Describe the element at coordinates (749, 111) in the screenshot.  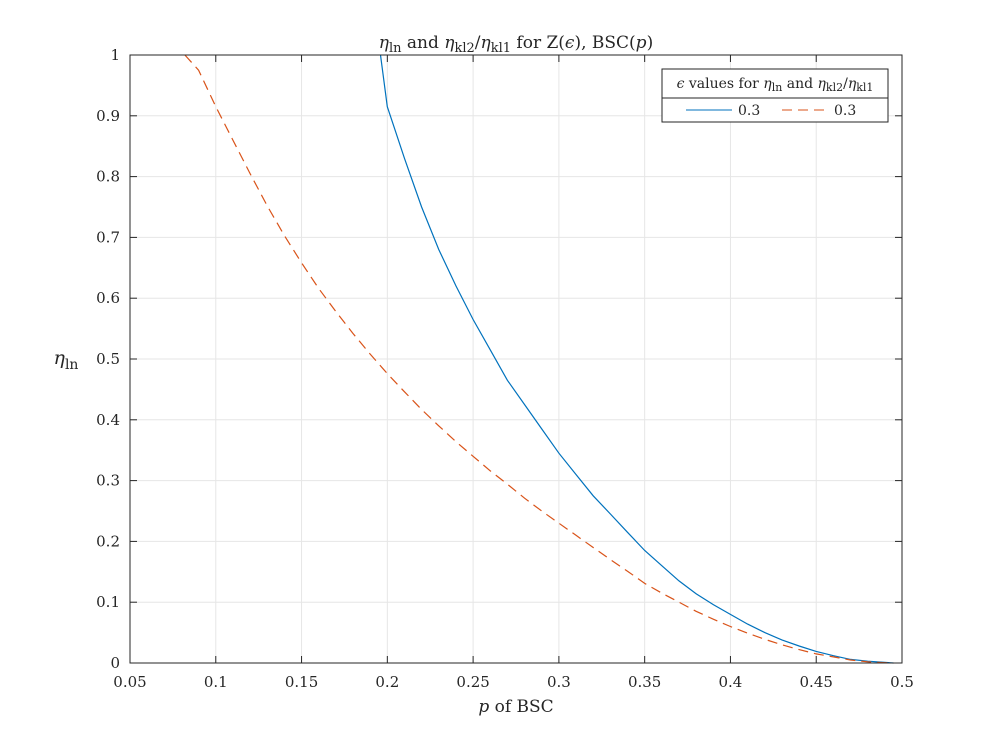
I see `legend-label-1: 0.3` at that location.